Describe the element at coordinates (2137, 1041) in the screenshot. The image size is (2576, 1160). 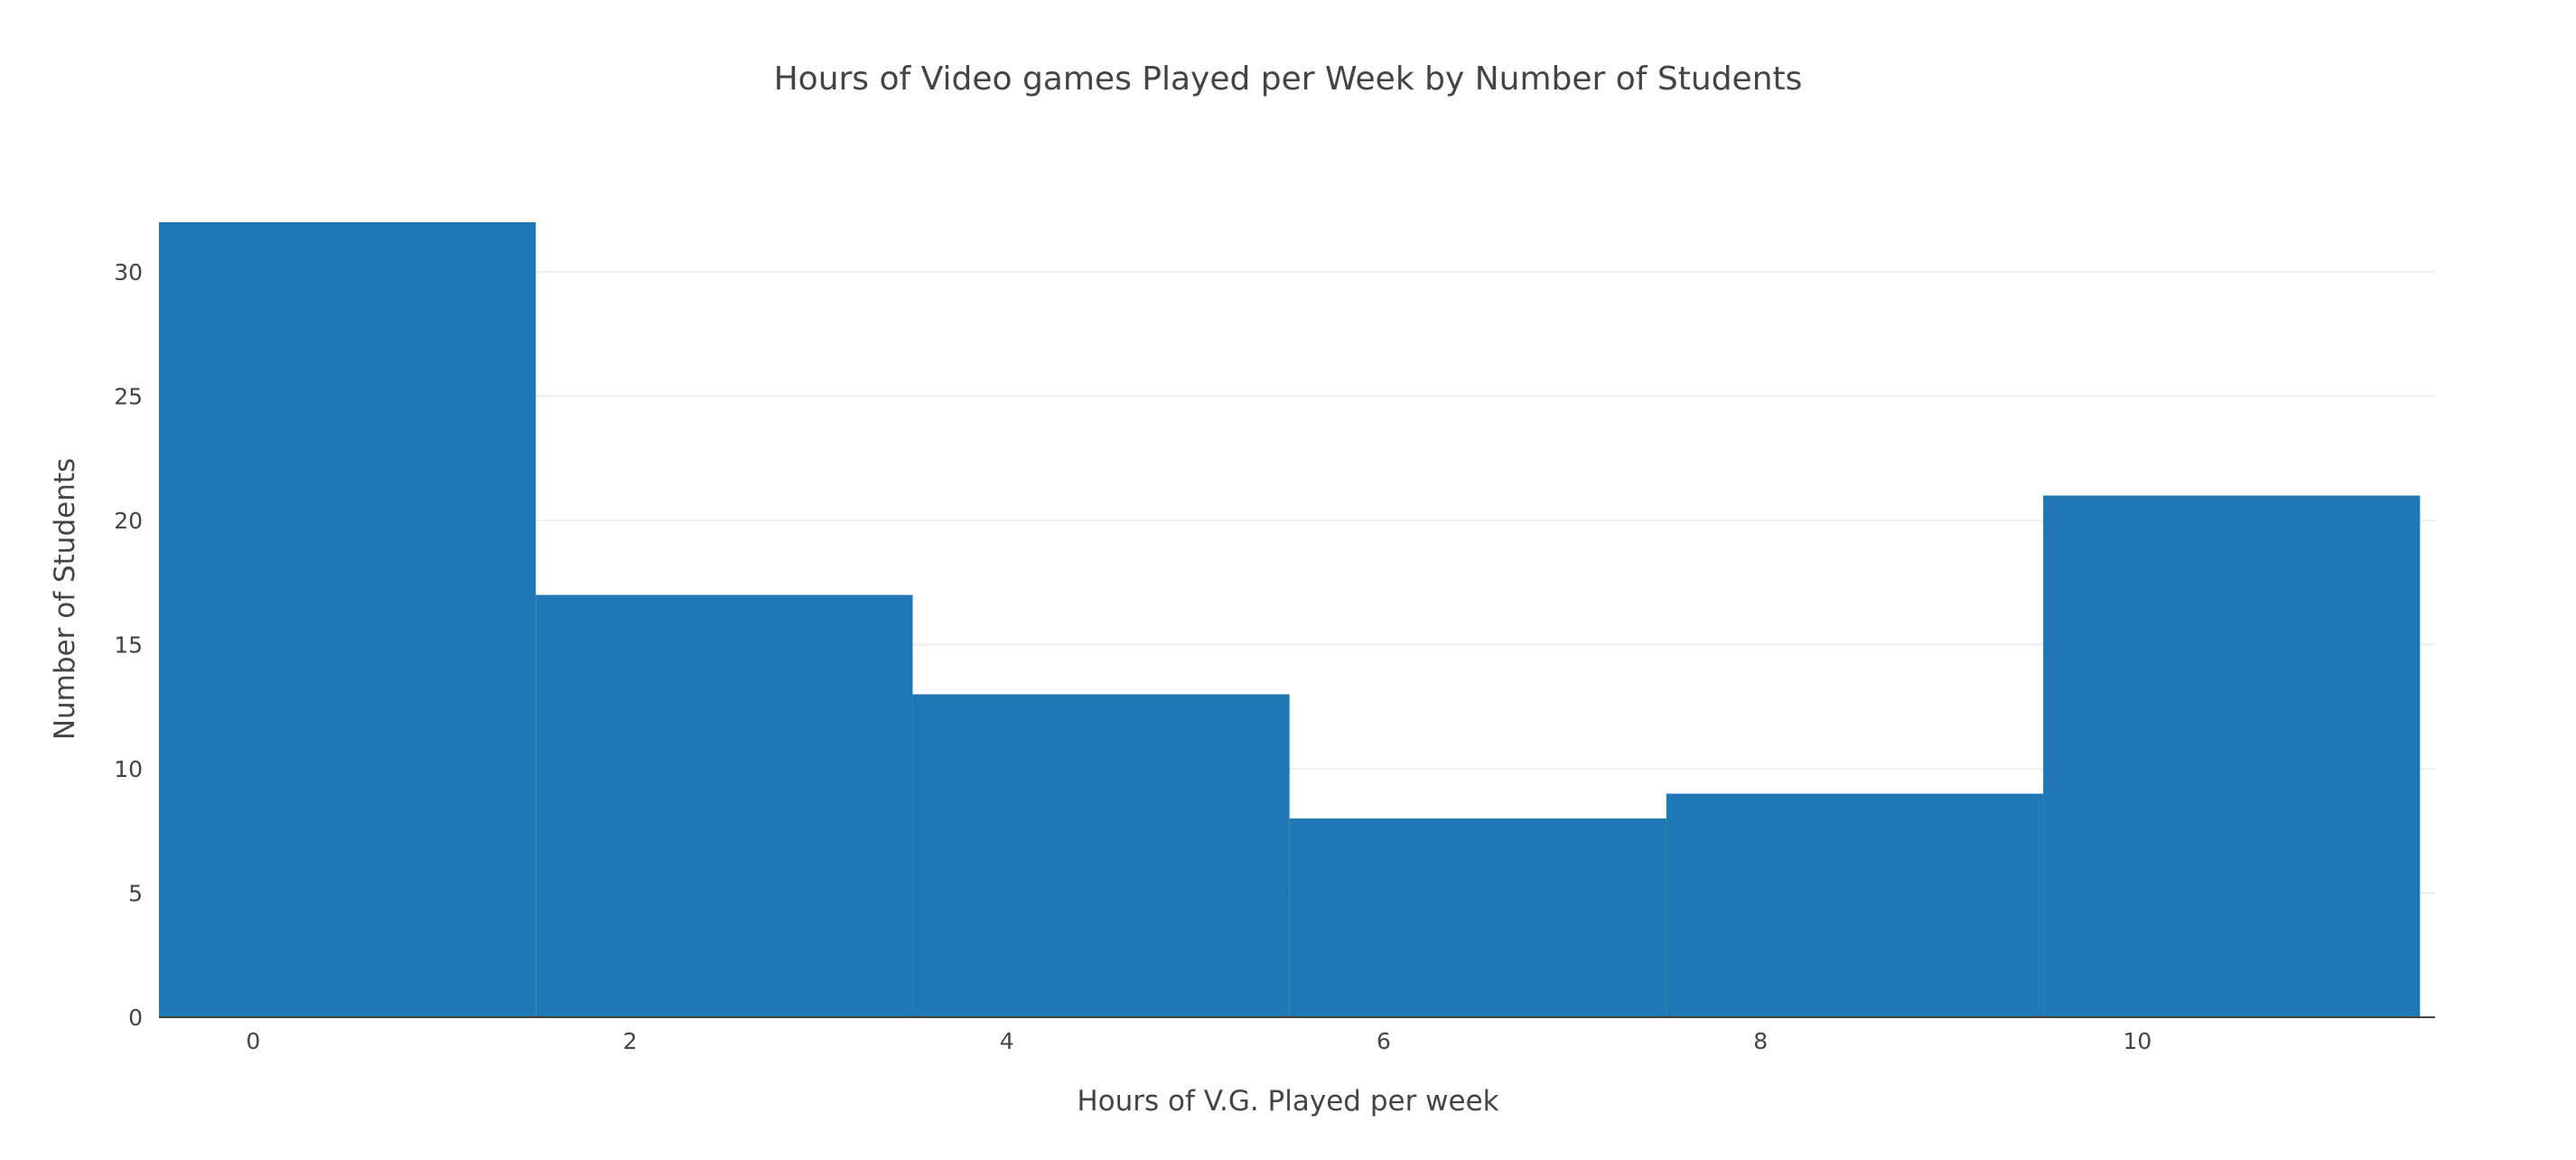
I see `x-tick-label: 10` at that location.